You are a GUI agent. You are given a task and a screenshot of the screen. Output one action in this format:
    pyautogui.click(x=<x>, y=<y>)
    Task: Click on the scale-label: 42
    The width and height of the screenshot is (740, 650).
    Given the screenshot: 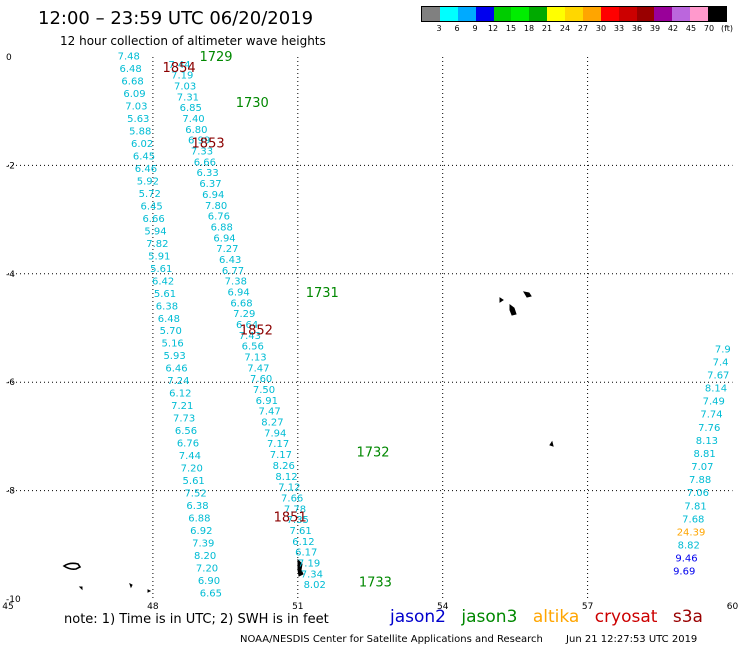 What is the action you would take?
    pyautogui.click(x=673, y=28)
    